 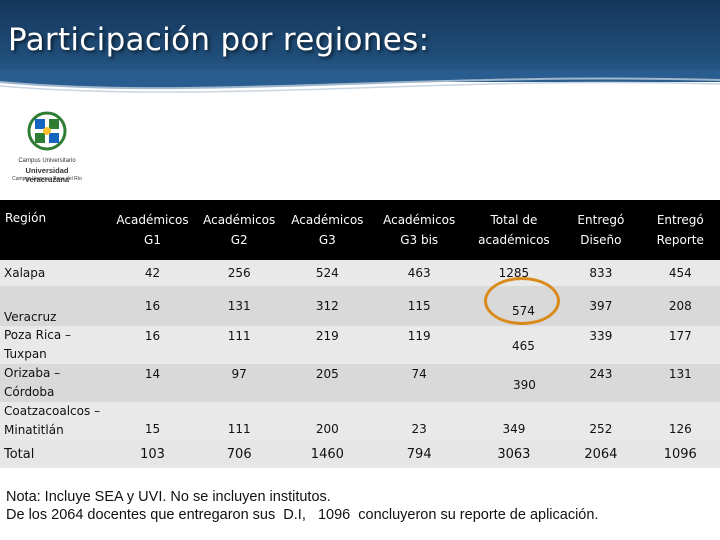 What do you see at coordinates (327, 273) in the screenshot?
I see `cell-g3: 524` at bounding box center [327, 273].